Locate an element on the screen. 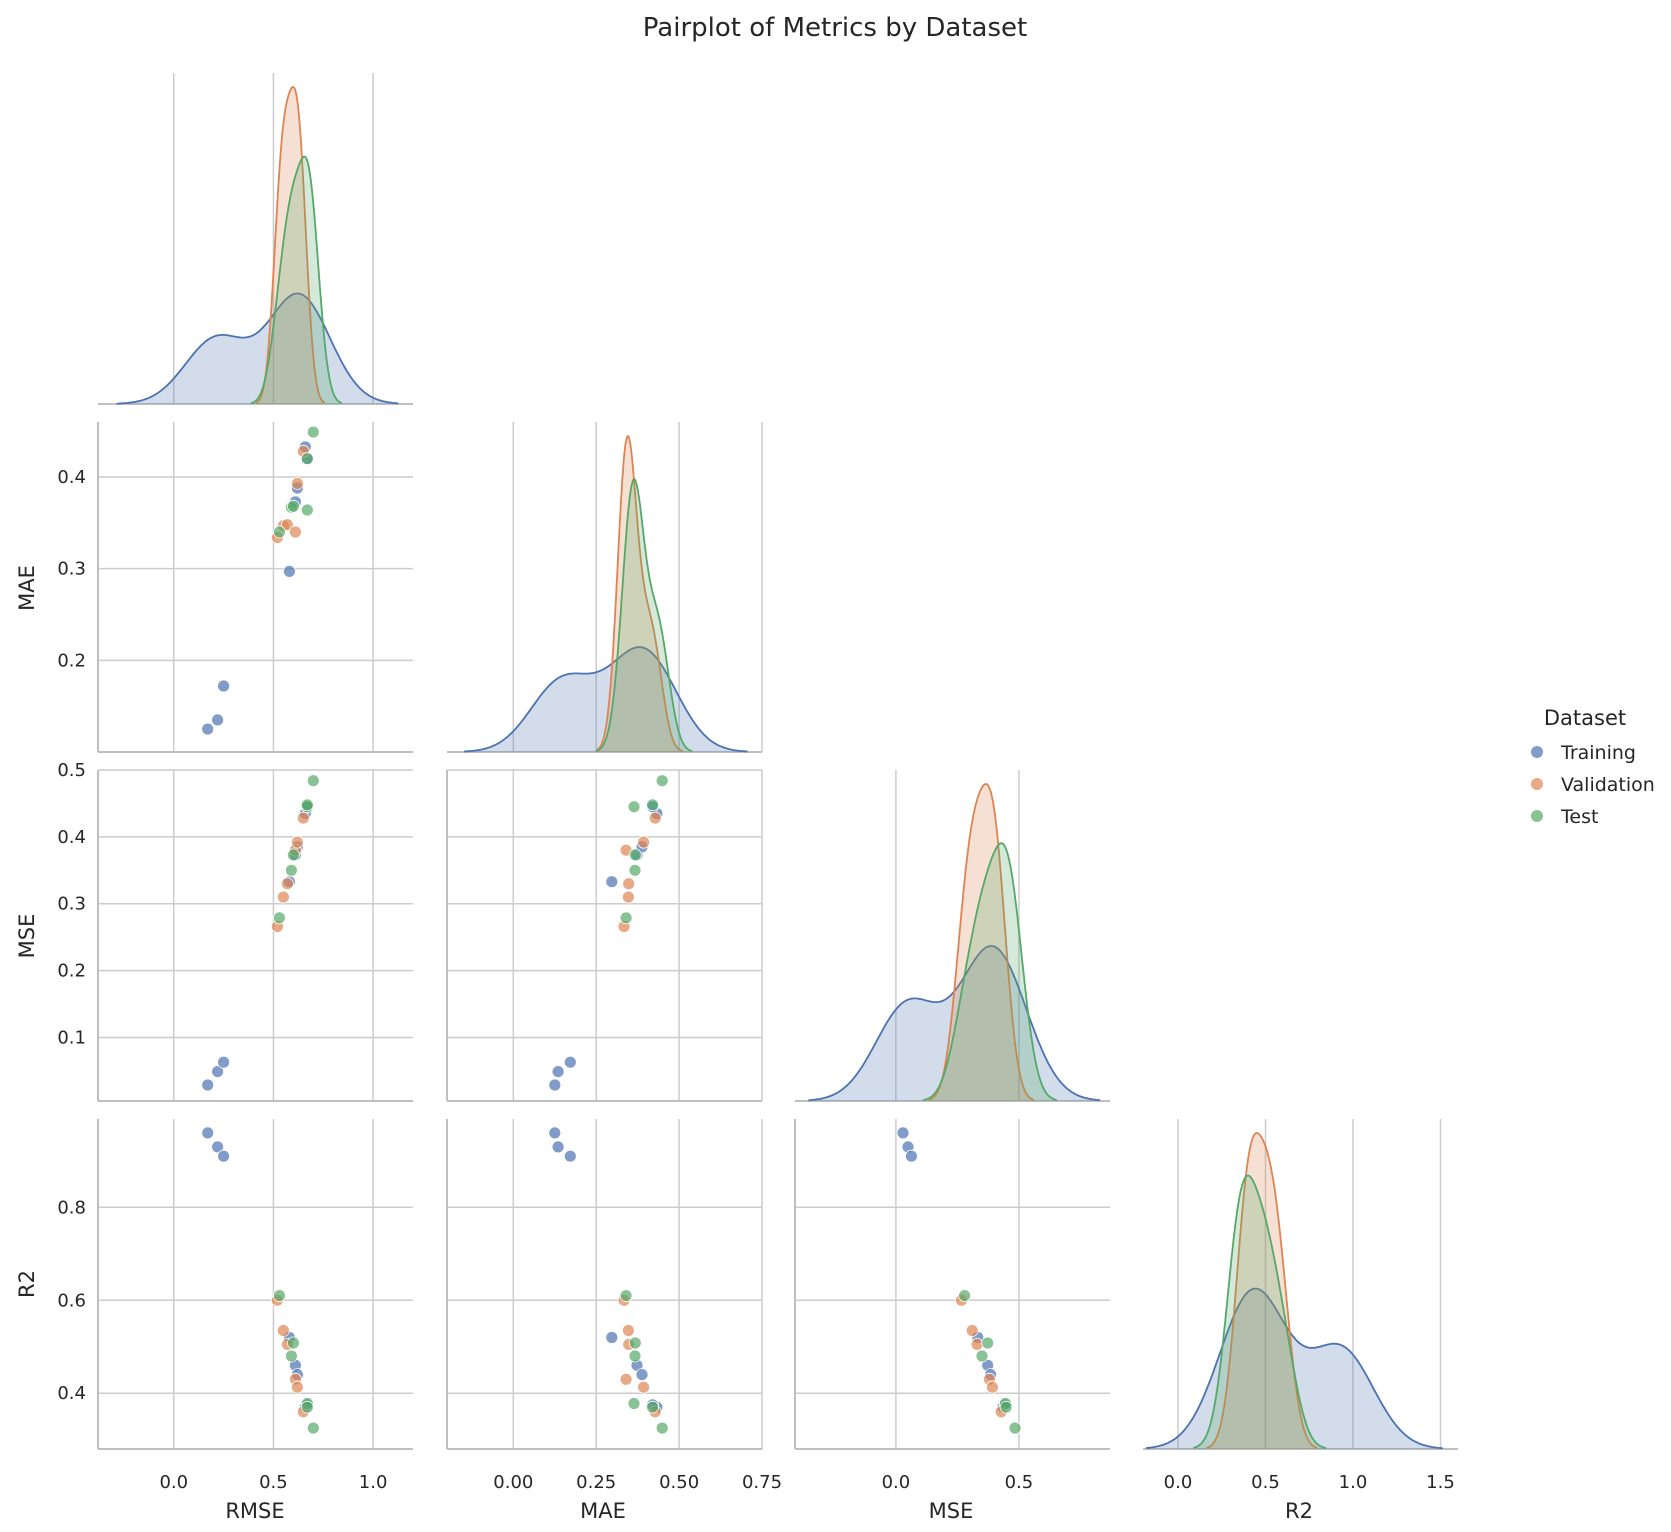  legend-label-validation: Validation is located at coordinates (1608, 785).